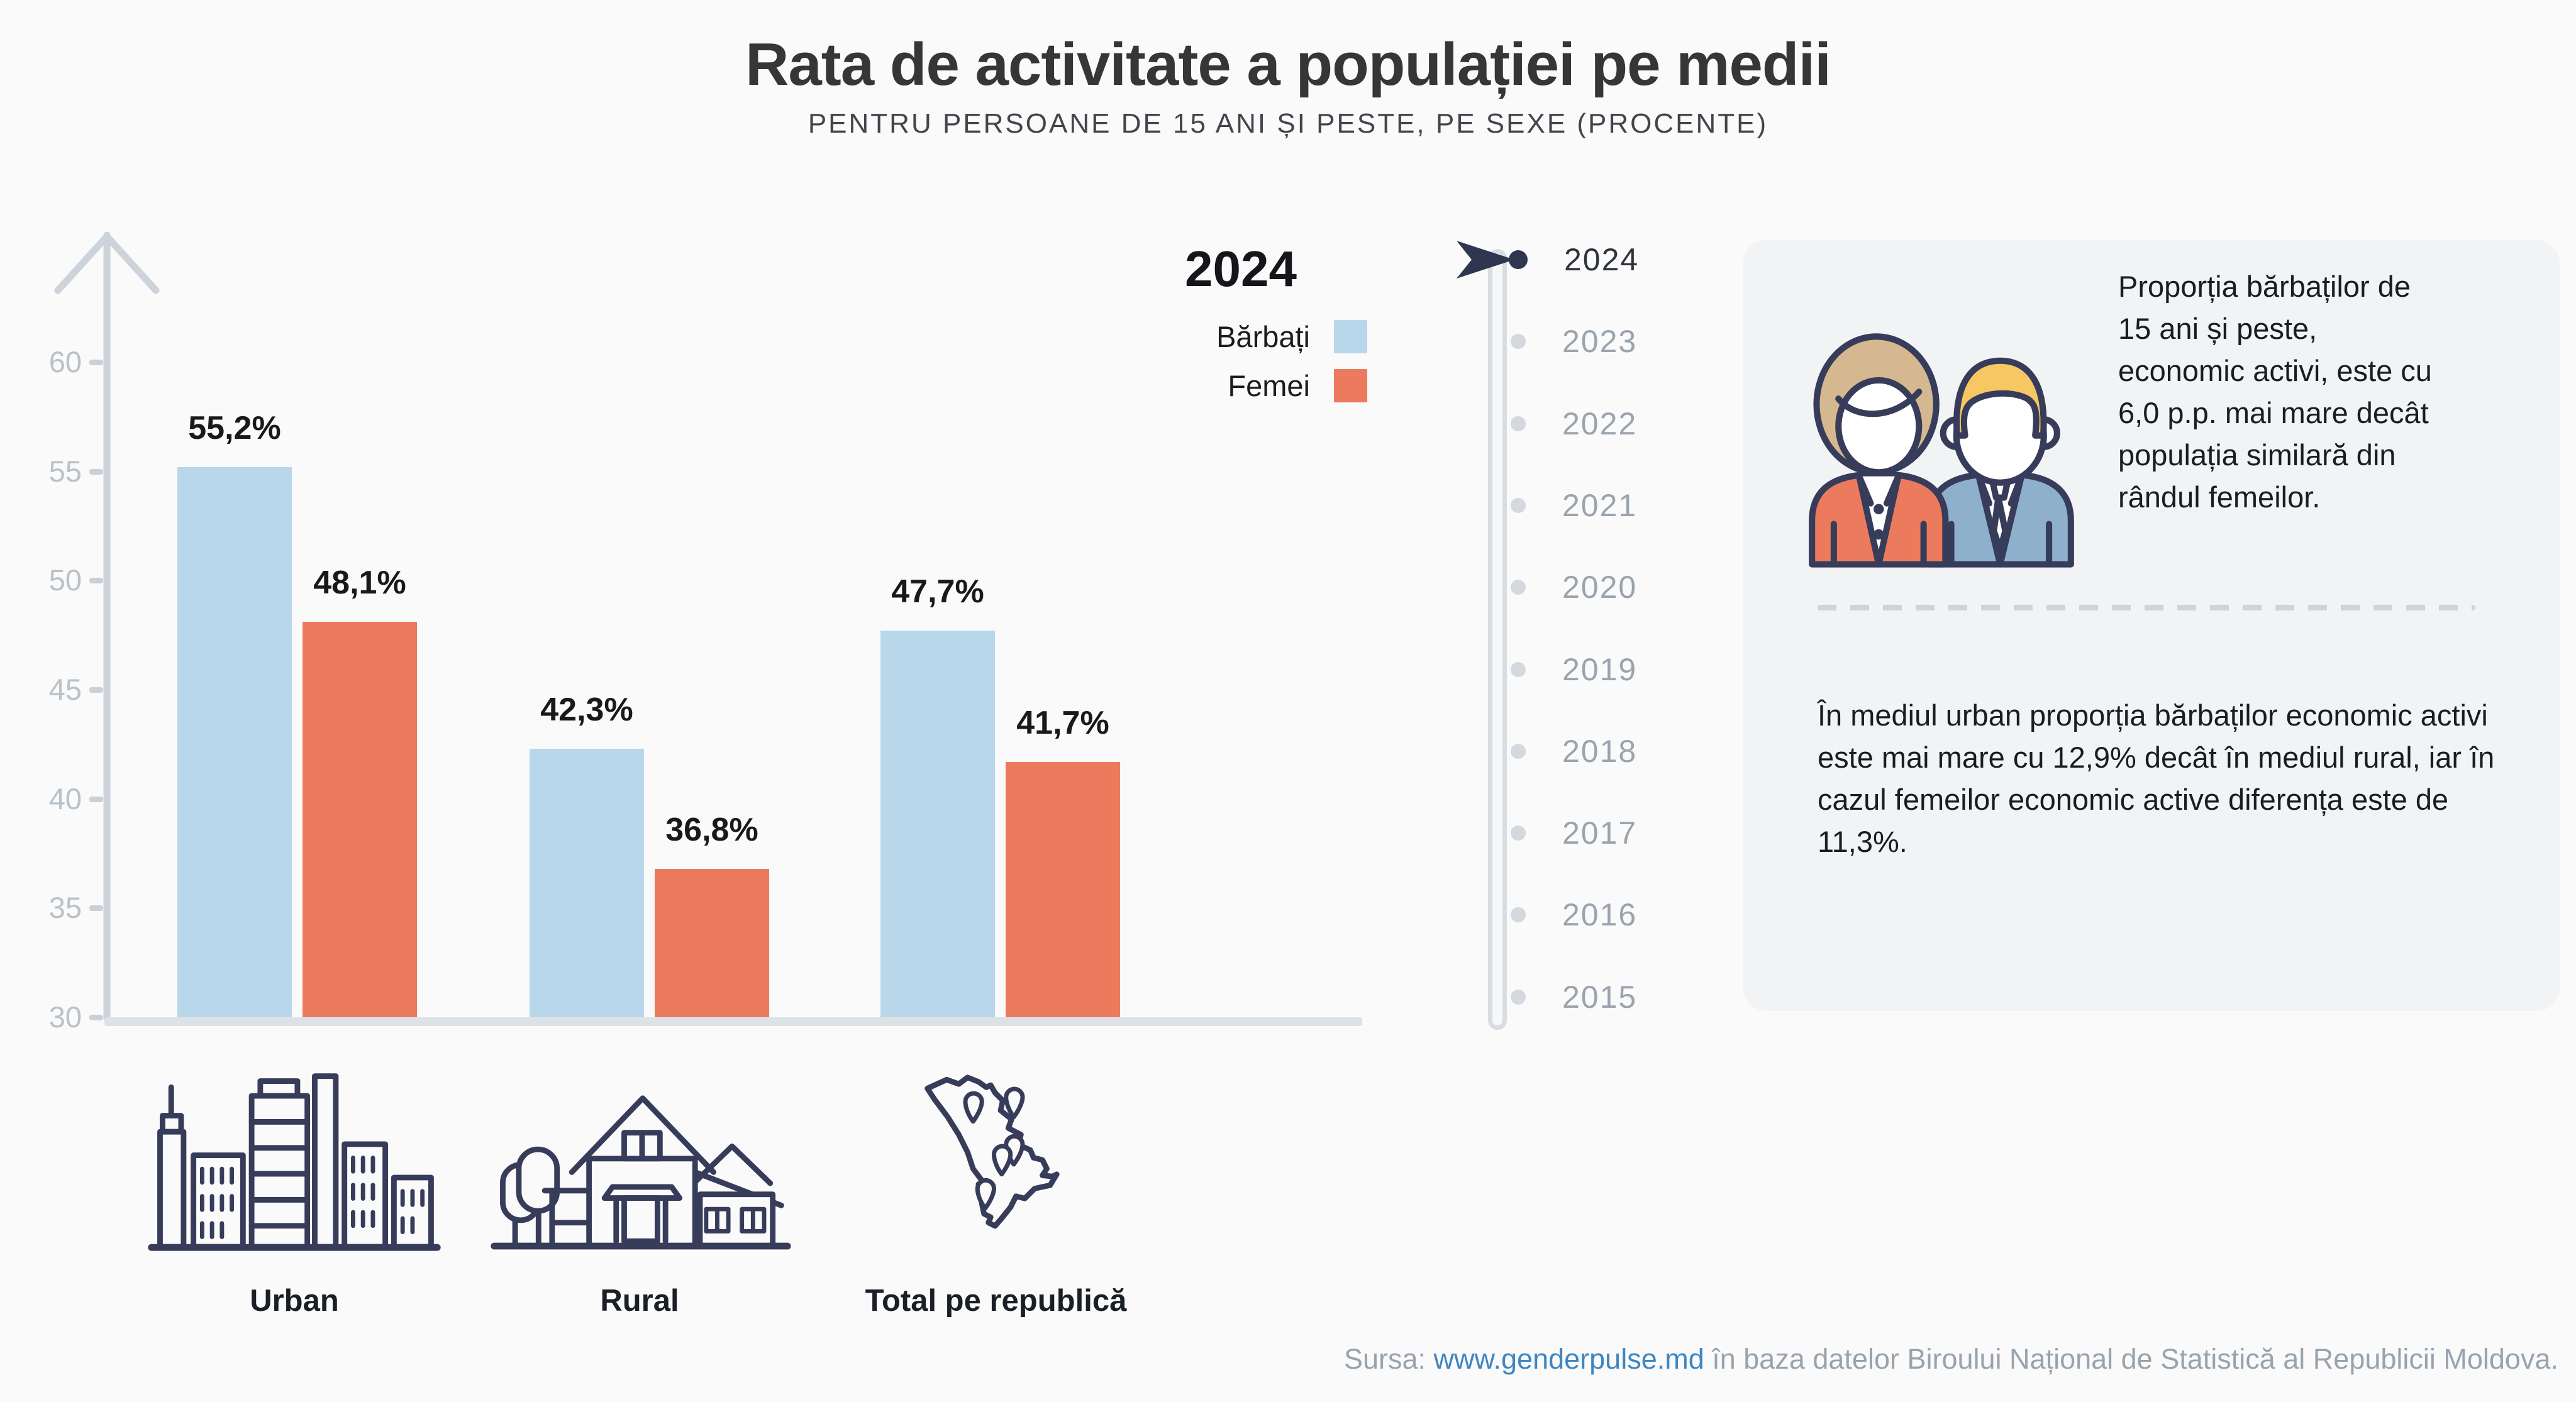  I want to click on y-axis-tick-label: 50, so click(65, 580).